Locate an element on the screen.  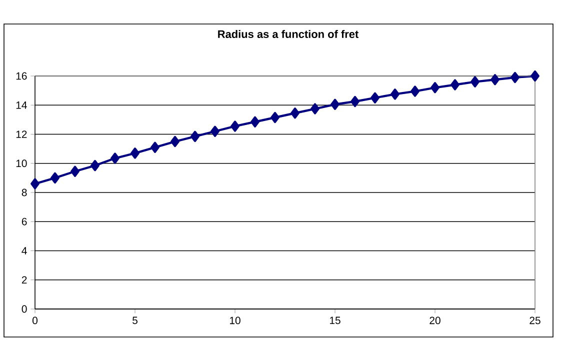
x-tick-label: 20 is located at coordinates (435, 320).